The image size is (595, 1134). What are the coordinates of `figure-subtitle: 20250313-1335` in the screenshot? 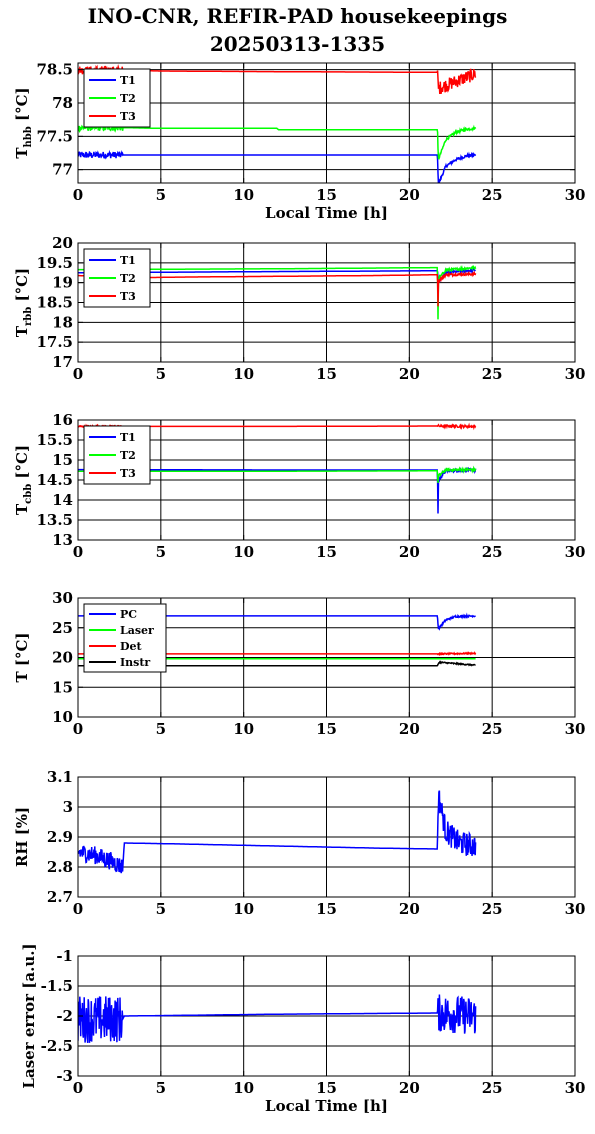 It's located at (297, 44).